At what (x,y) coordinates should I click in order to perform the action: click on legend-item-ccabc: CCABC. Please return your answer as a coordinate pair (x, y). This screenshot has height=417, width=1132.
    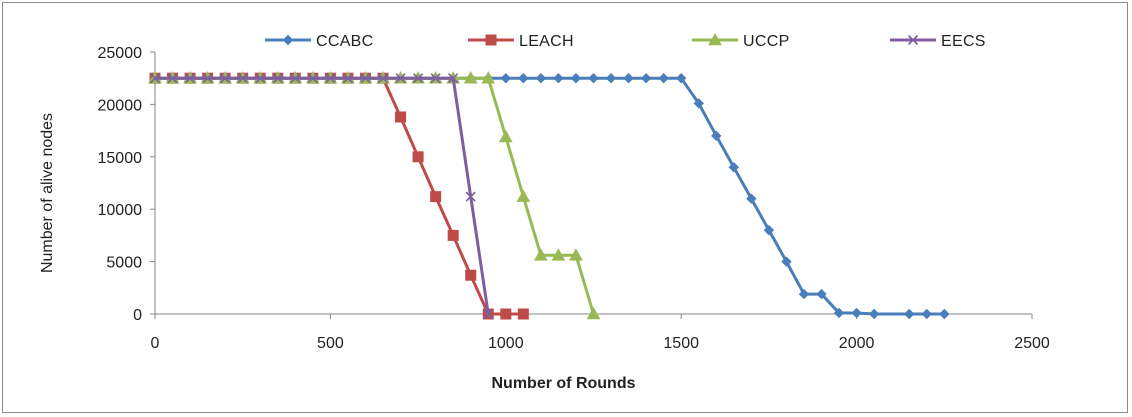
    Looking at the image, I should click on (319, 41).